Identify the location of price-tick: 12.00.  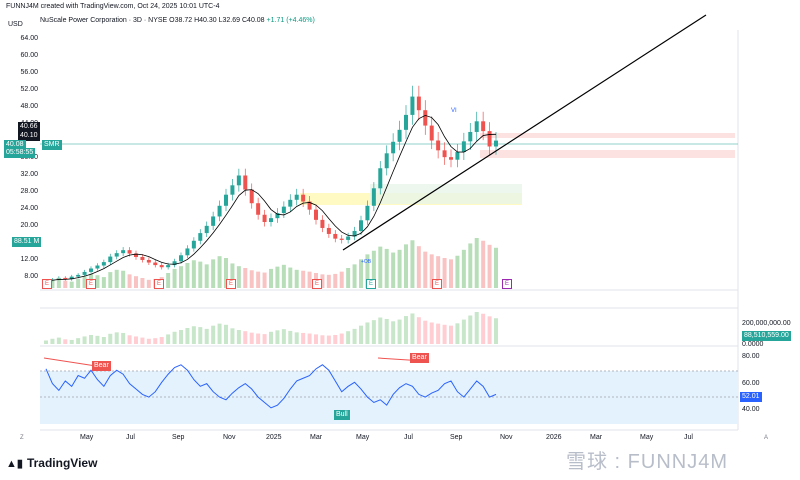
(29, 260).